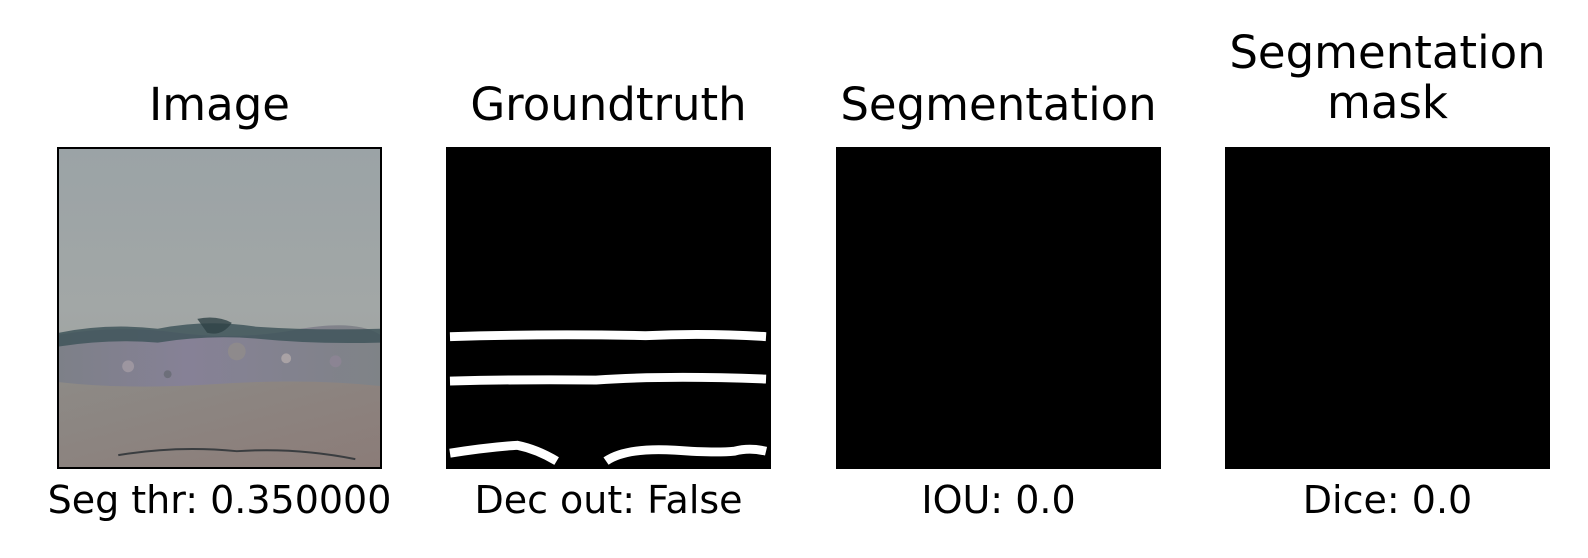  I want to click on panel-title-segmentation-mask: Segmentation mask, so click(1386, 78).